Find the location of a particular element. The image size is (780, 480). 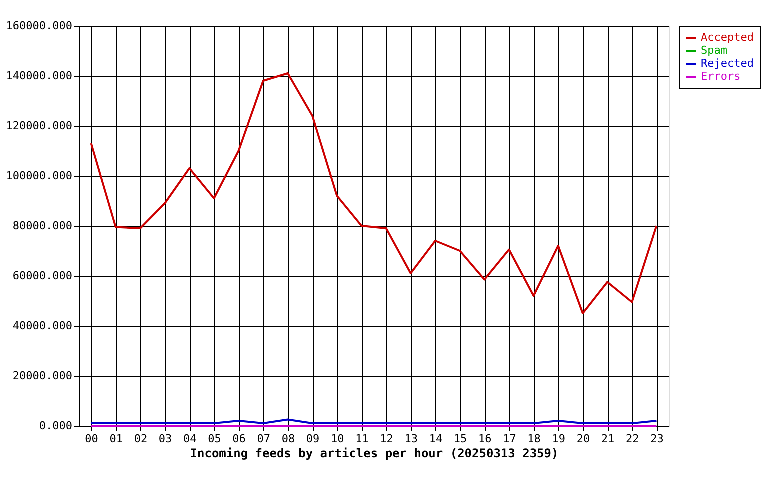

x-tick-label: 07 is located at coordinates (263, 439).